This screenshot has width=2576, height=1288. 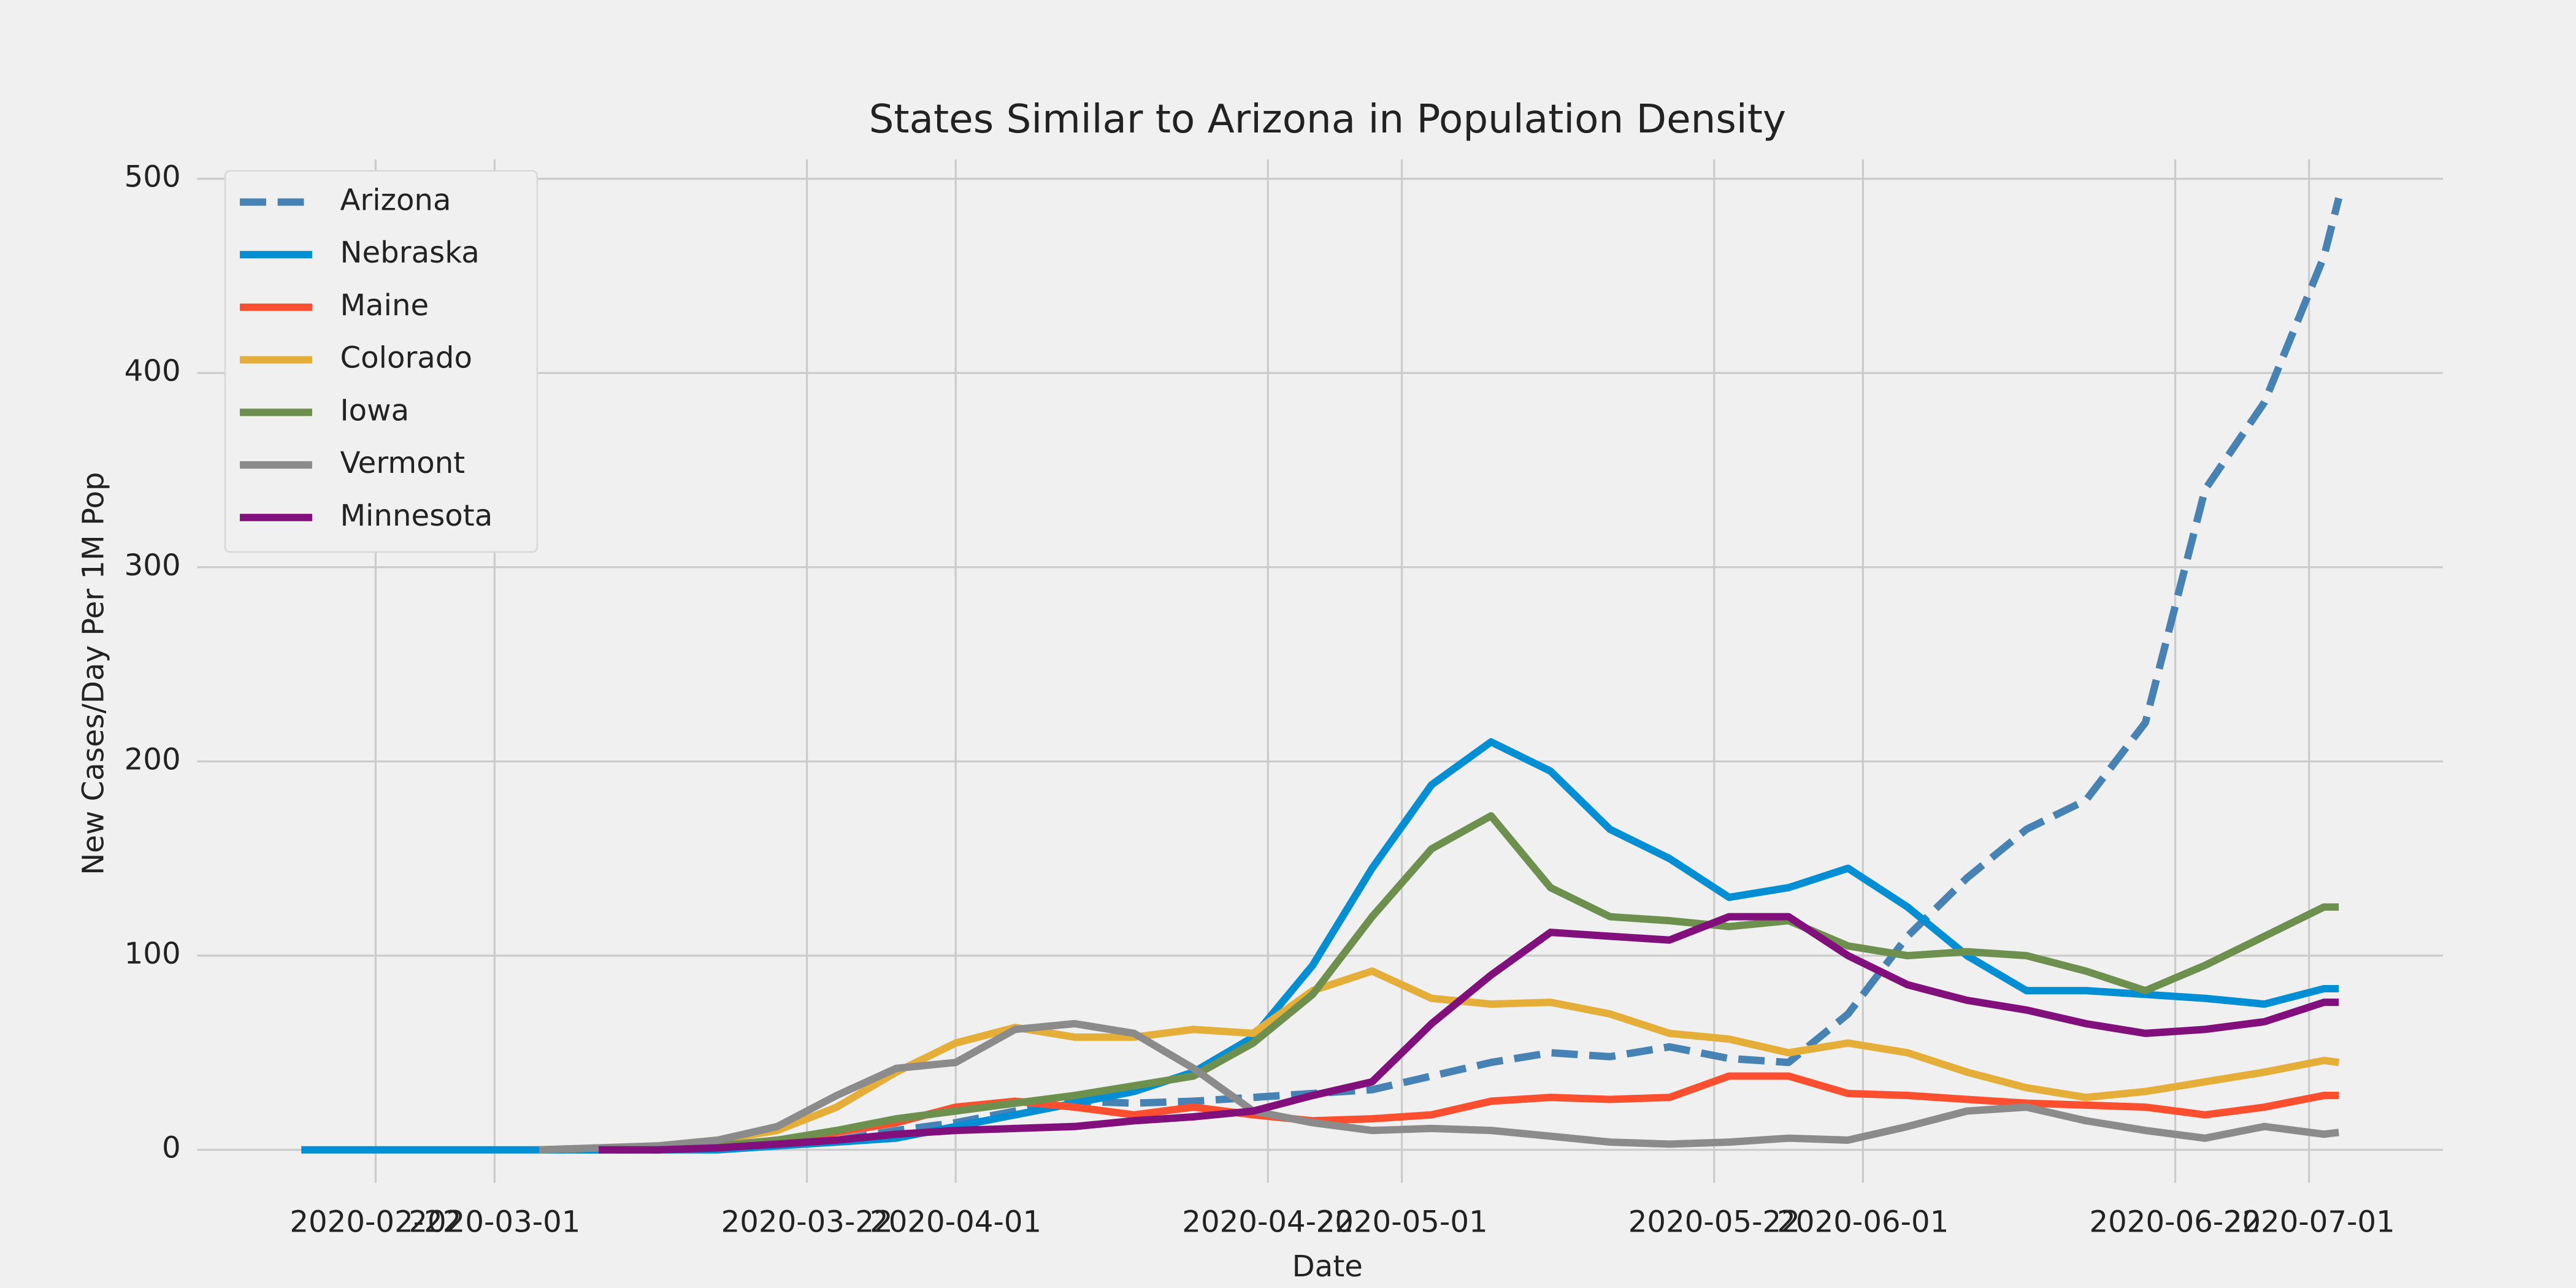 I want to click on legend-box, so click(x=381, y=361).